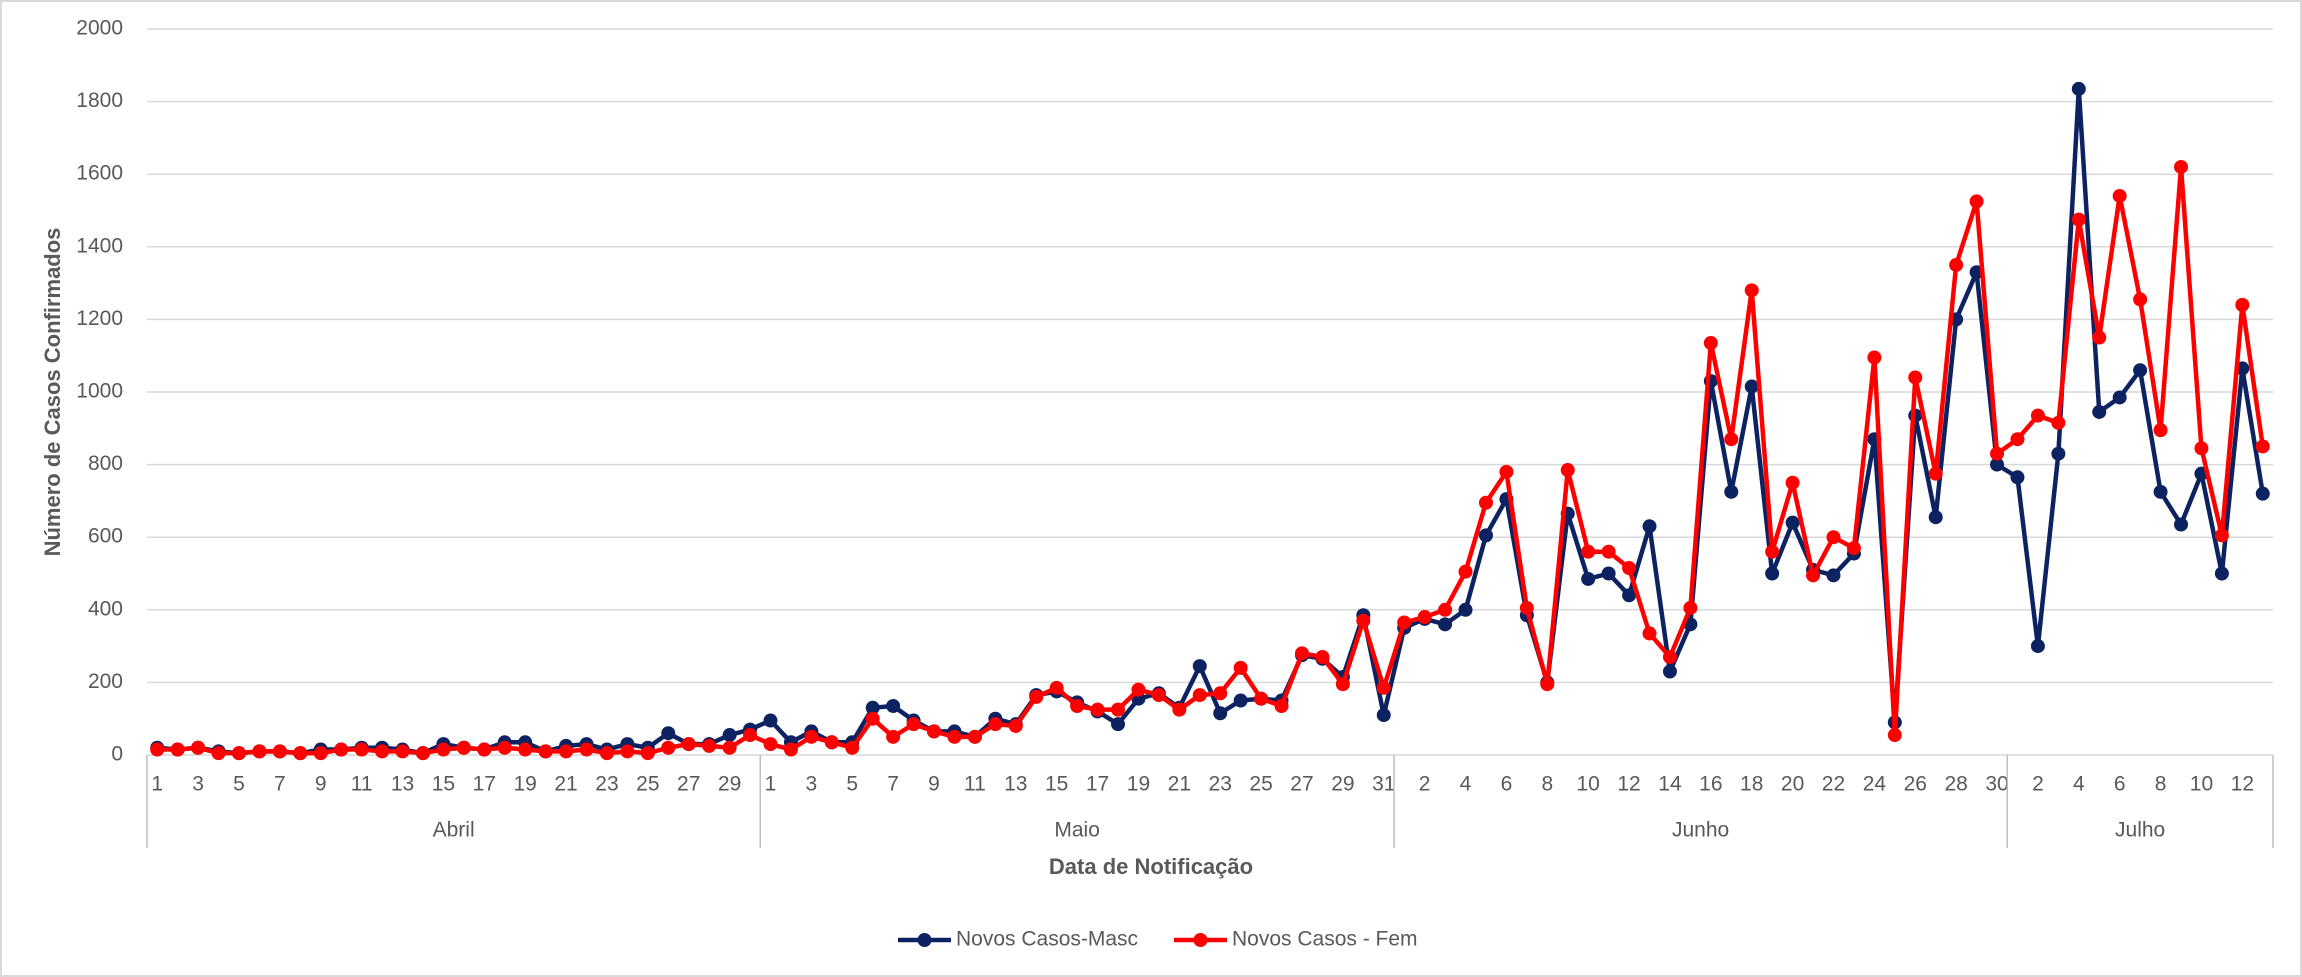 This screenshot has width=2302, height=977. I want to click on x-tick-label: 2, so click(2038, 784).